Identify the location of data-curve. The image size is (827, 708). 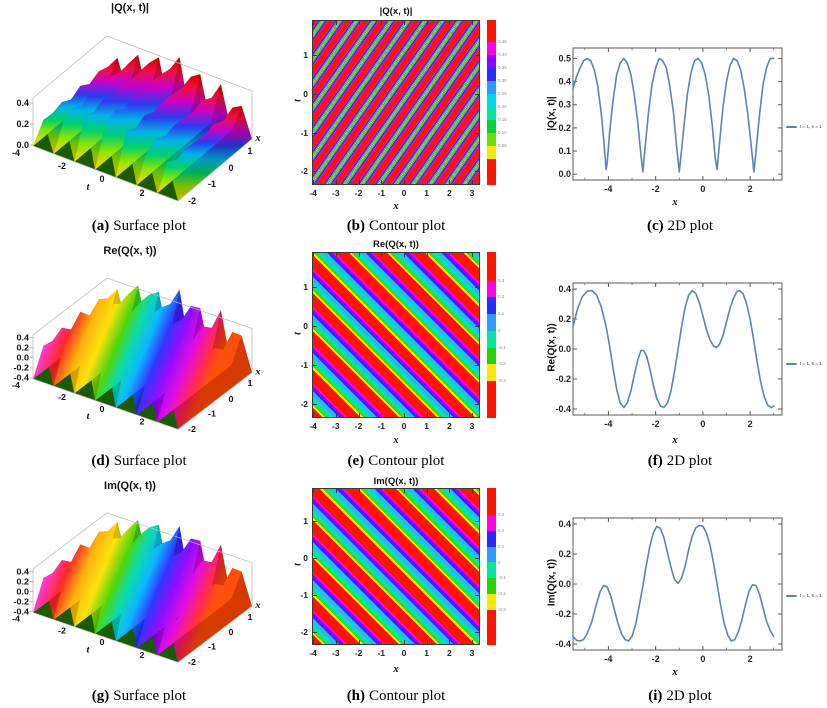
(673, 115).